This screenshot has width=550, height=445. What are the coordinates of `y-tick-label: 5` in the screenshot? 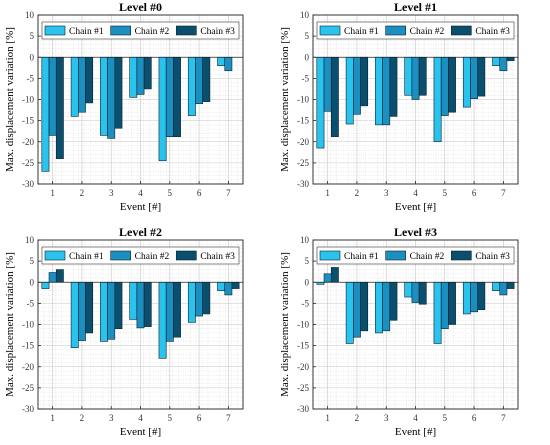 It's located at (32, 36).